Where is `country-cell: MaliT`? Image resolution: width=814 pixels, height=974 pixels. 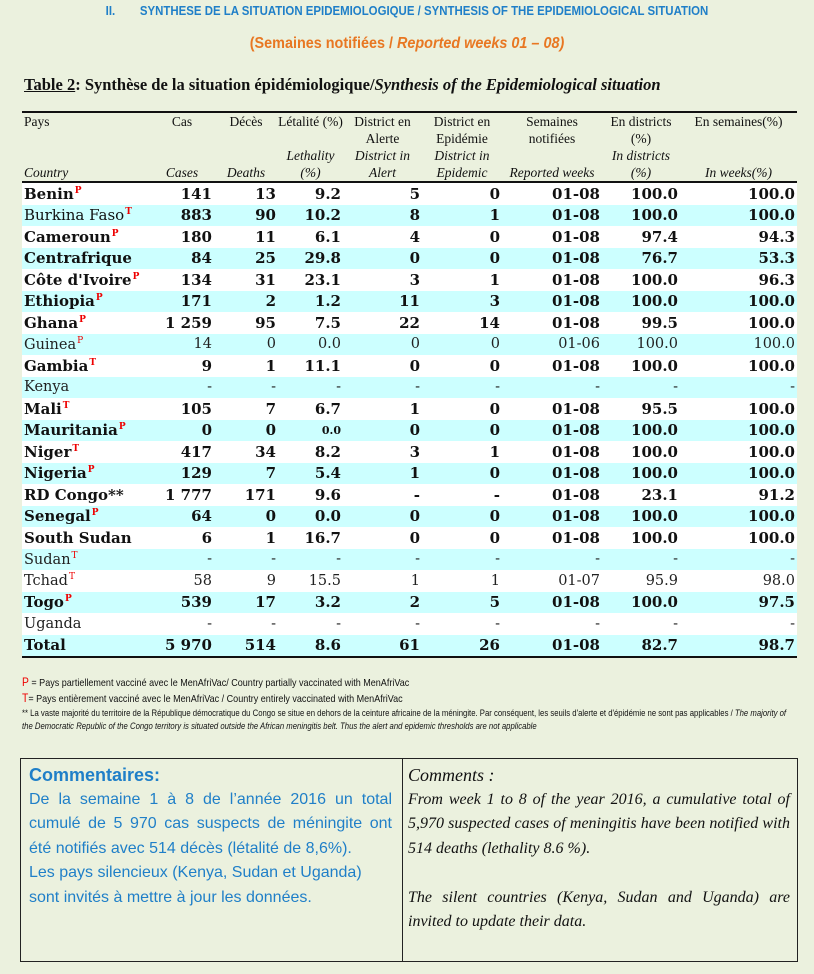 country-cell: MaliT is located at coordinates (86, 409).